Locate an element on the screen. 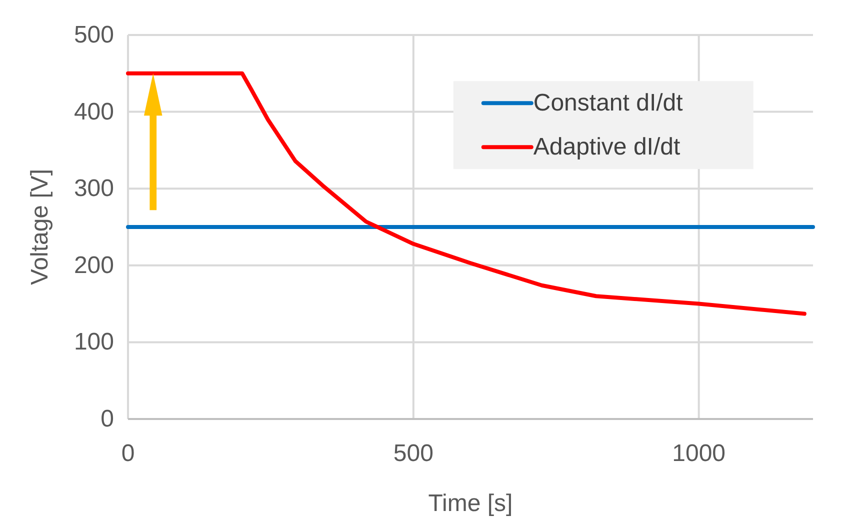 Image resolution: width=855 pixels, height=519 pixels. y-tick-label: 200 is located at coordinates (94, 265).